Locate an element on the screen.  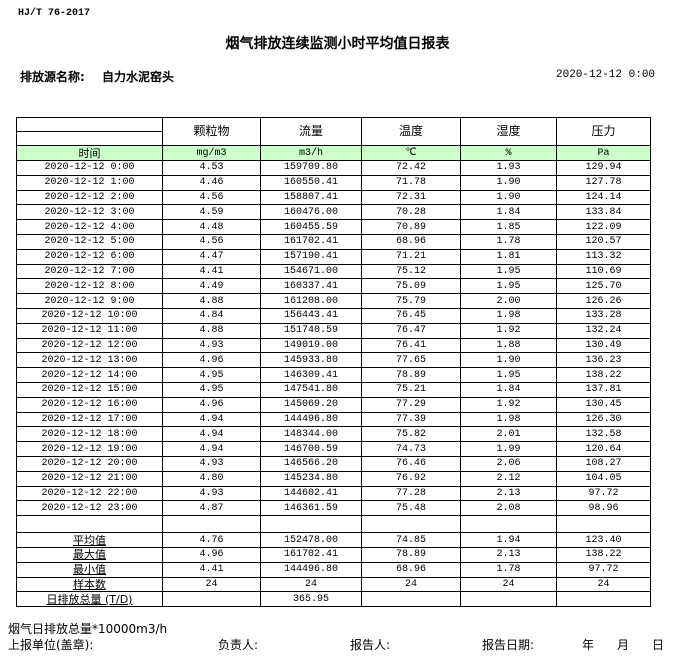
value-cell: 4.84 is located at coordinates (211, 315).